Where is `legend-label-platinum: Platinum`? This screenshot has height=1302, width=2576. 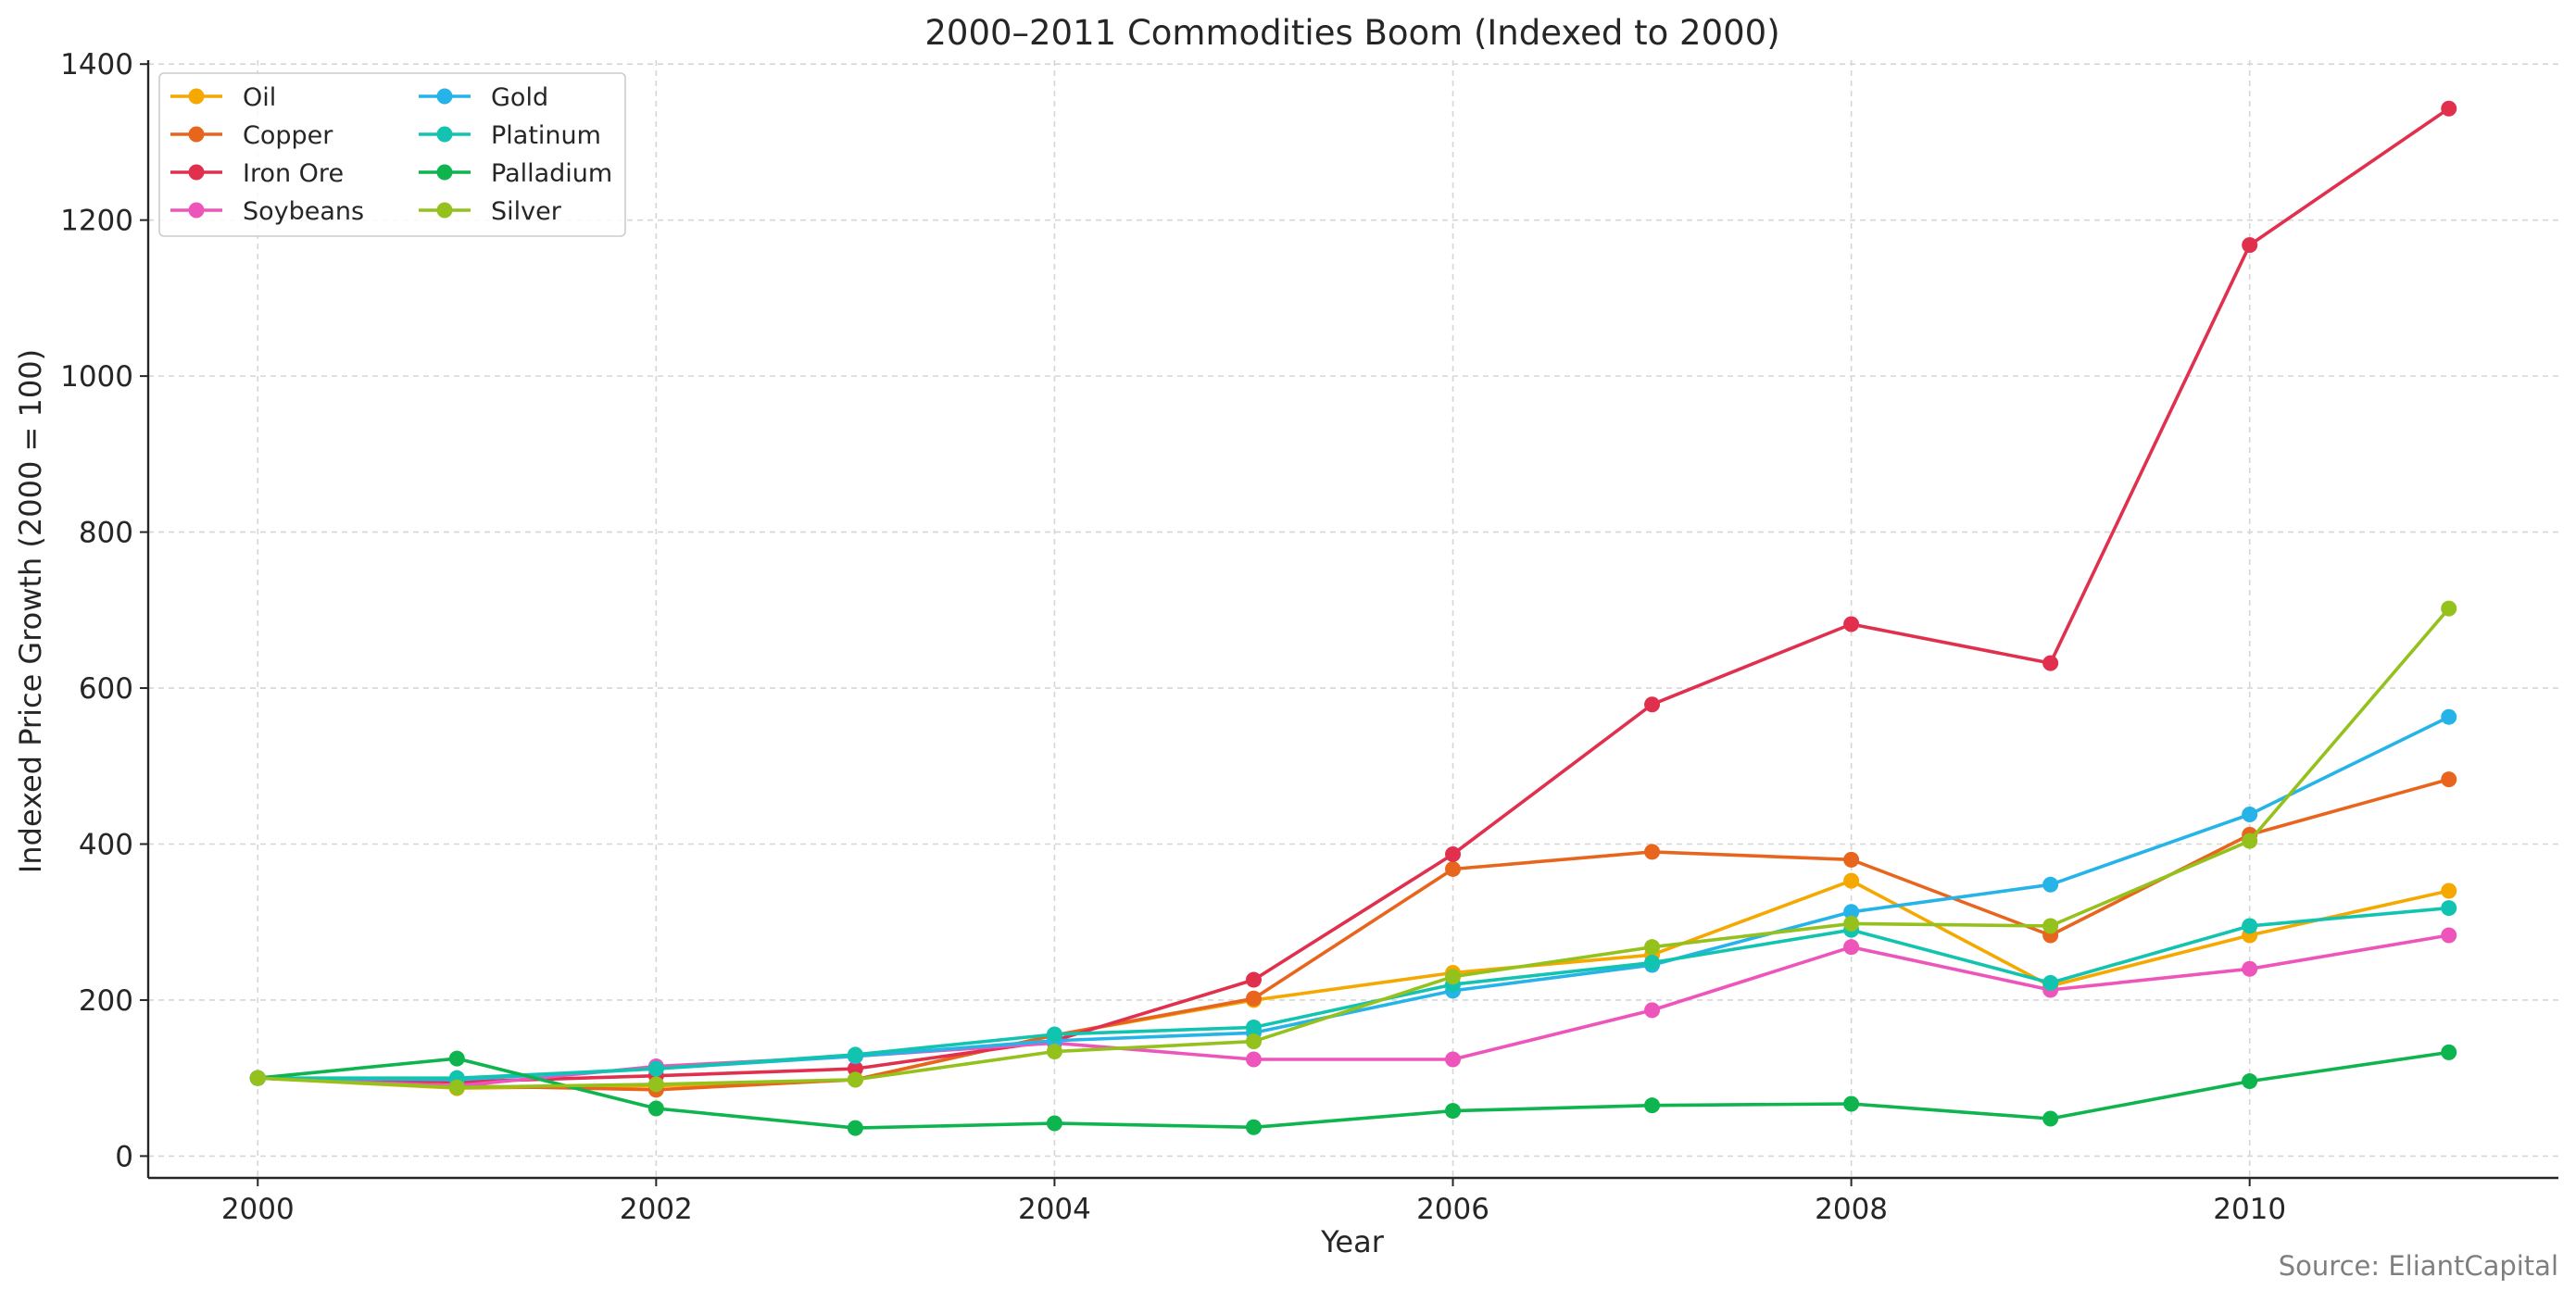
legend-label-platinum: Platinum is located at coordinates (546, 136).